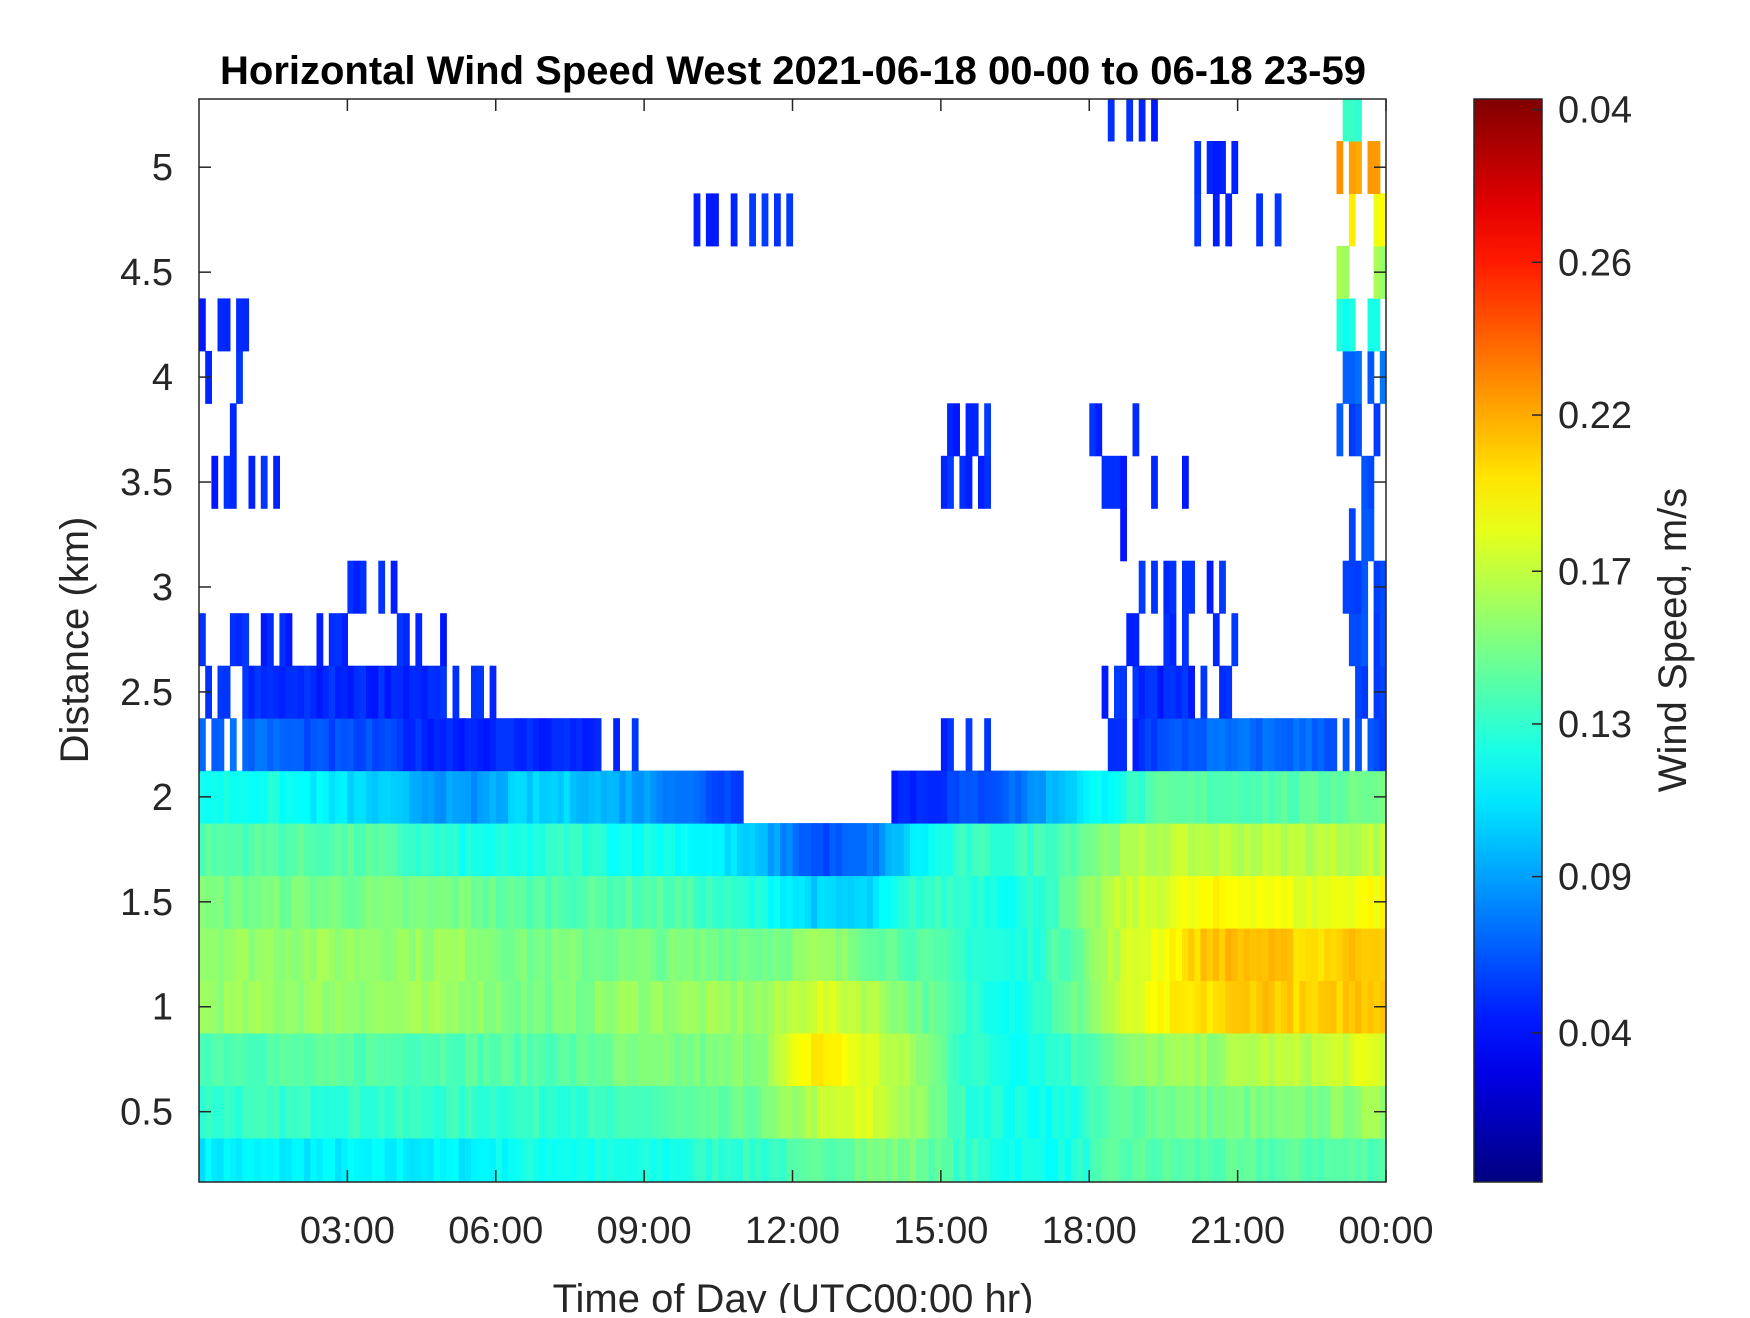  I want to click on y-tick-label: 0.5, so click(146, 1113).